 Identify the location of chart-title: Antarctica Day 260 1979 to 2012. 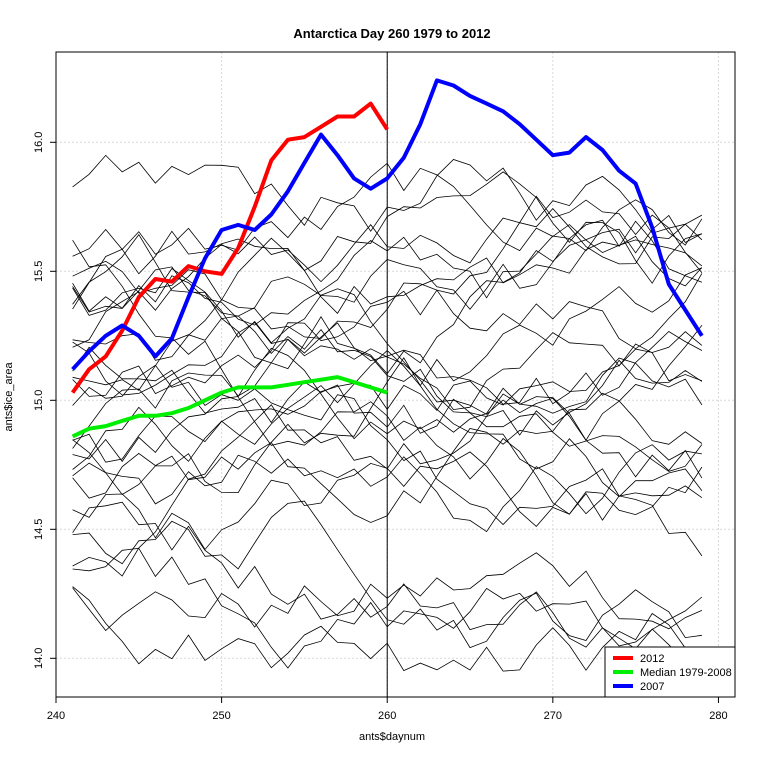
(391, 33).